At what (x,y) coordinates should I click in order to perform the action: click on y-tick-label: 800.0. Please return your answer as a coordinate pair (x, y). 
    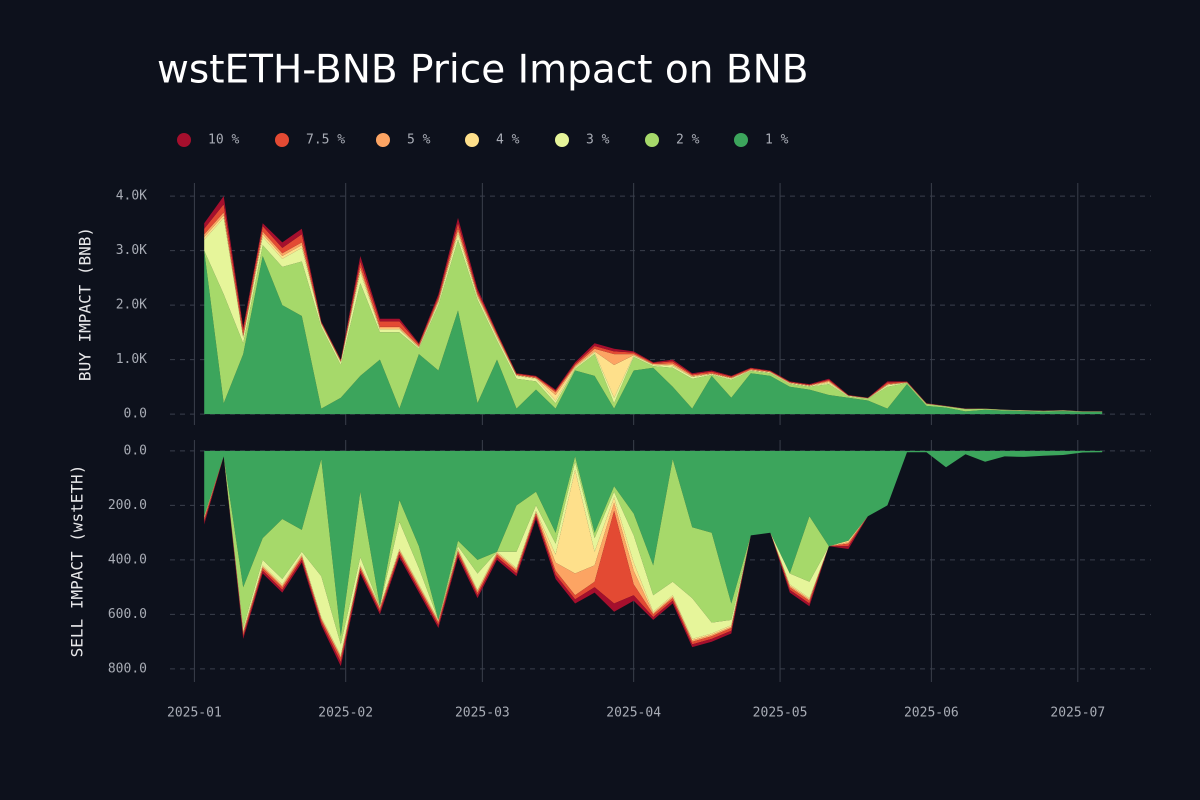
    Looking at the image, I should click on (127, 668).